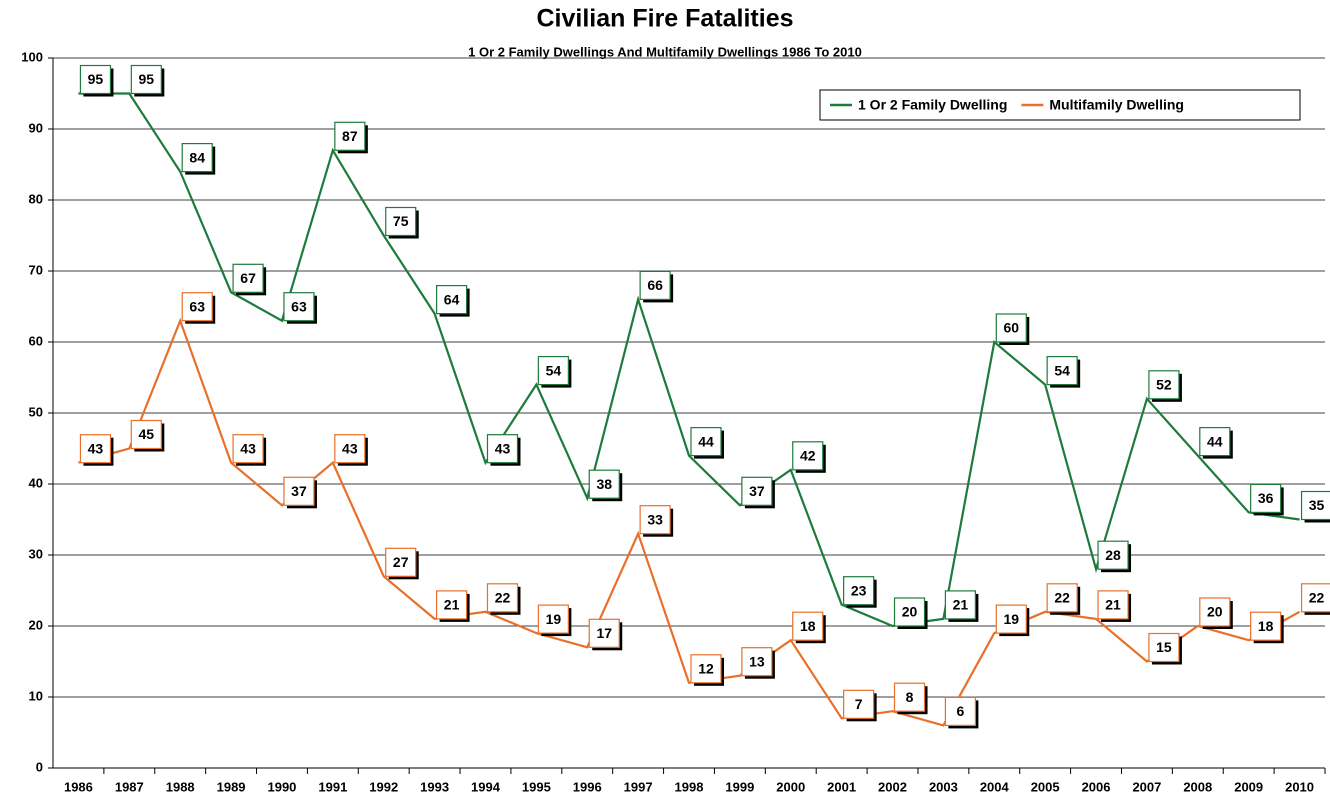  What do you see at coordinates (180, 786) in the screenshot?
I see `x-tick-label: 1988` at bounding box center [180, 786].